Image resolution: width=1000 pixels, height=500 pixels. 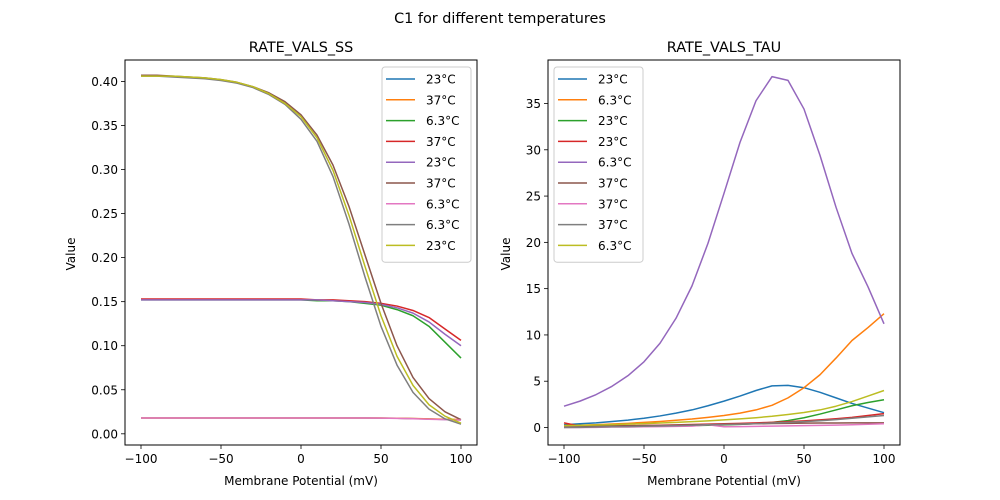 I want to click on y-tick-label: 30, so click(x=533, y=150).